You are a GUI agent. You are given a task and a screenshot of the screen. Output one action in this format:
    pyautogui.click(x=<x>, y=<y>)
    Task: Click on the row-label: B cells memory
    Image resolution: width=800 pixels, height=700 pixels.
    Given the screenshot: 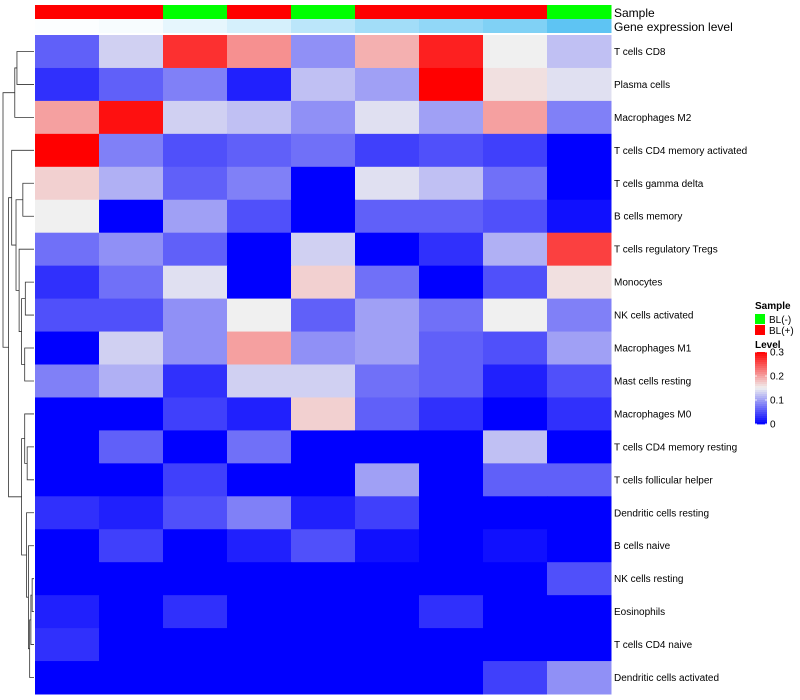 What is the action you would take?
    pyautogui.click(x=648, y=217)
    